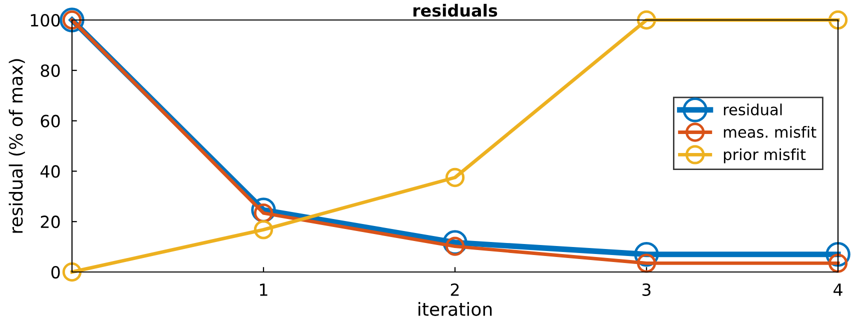 This screenshot has width=851, height=326. I want to click on x-tick-label: 2, so click(454, 289).